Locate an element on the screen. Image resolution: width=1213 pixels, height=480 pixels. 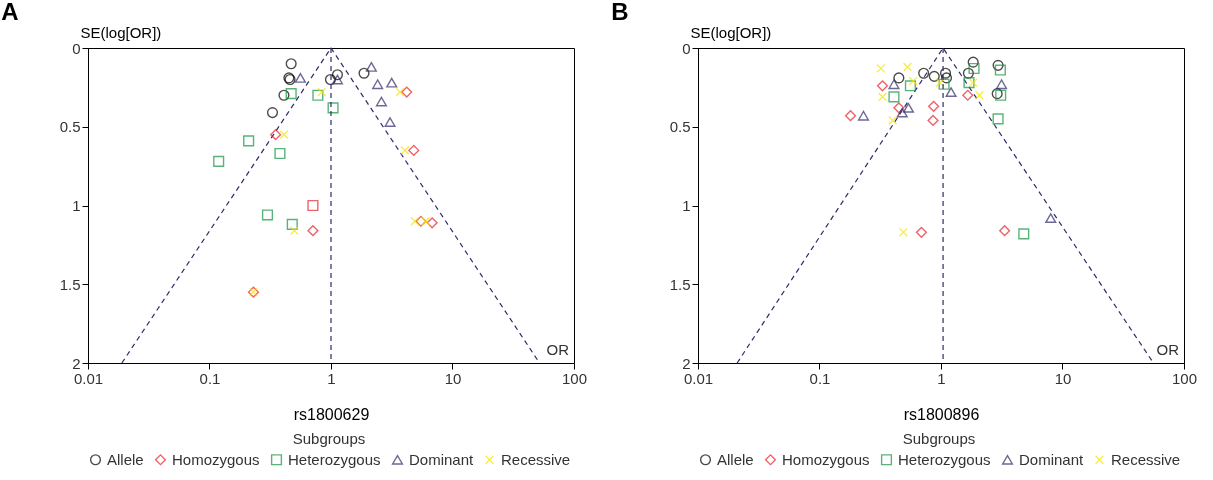
x-axis-title: rs1800896 is located at coordinates (941, 414).